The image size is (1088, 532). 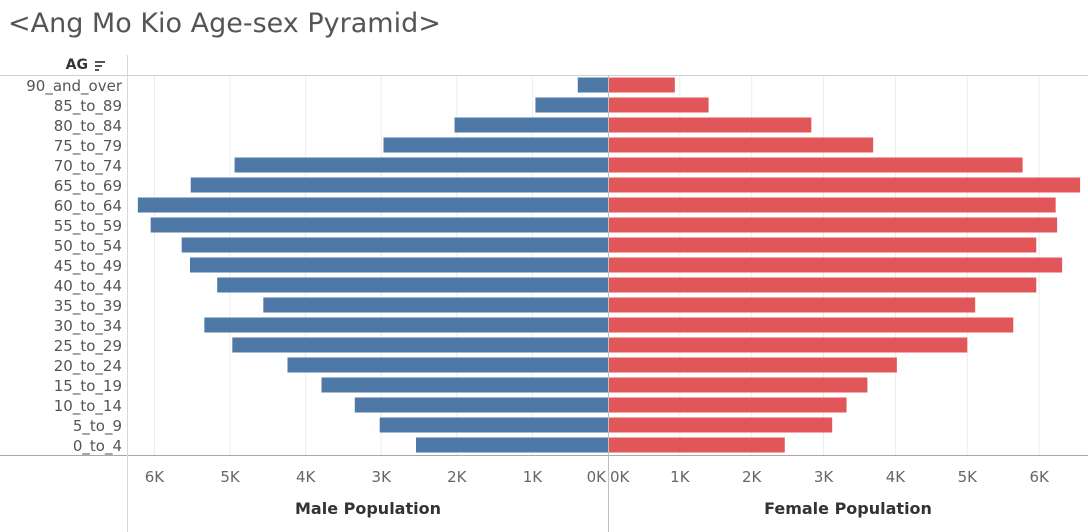 I want to click on tick-label-male: 6K, so click(x=155, y=477).